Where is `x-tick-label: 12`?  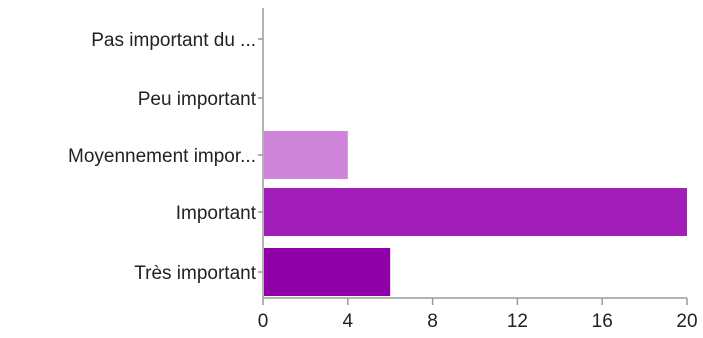 x-tick-label: 12 is located at coordinates (517, 321).